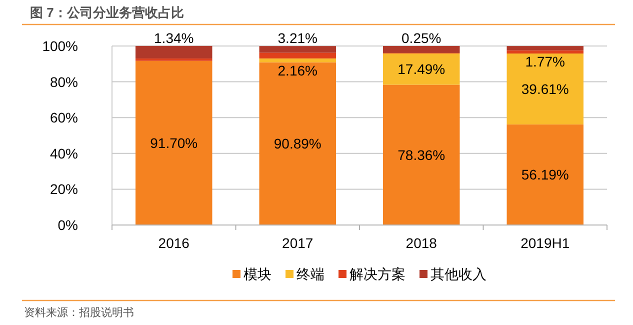 This screenshot has height=325, width=633. Describe the element at coordinates (64, 189) in the screenshot. I see `y-tick-label: 20%` at that location.